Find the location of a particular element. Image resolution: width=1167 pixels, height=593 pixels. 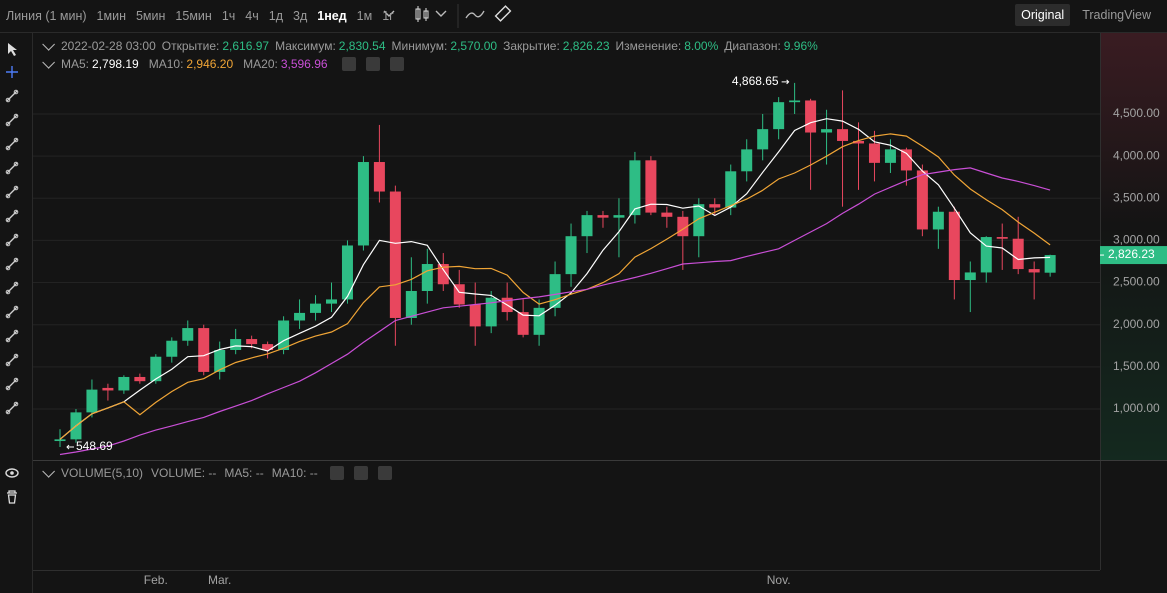

indicator-icon is located at coordinates (475, 14).